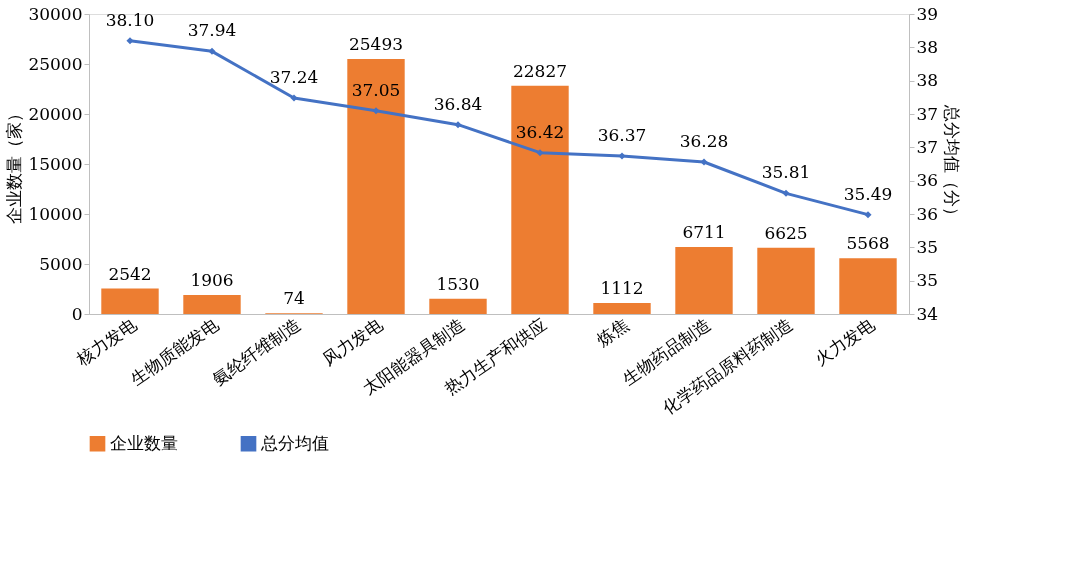  Describe the element at coordinates (376, 44) in the screenshot. I see `data-label: 25493` at that location.